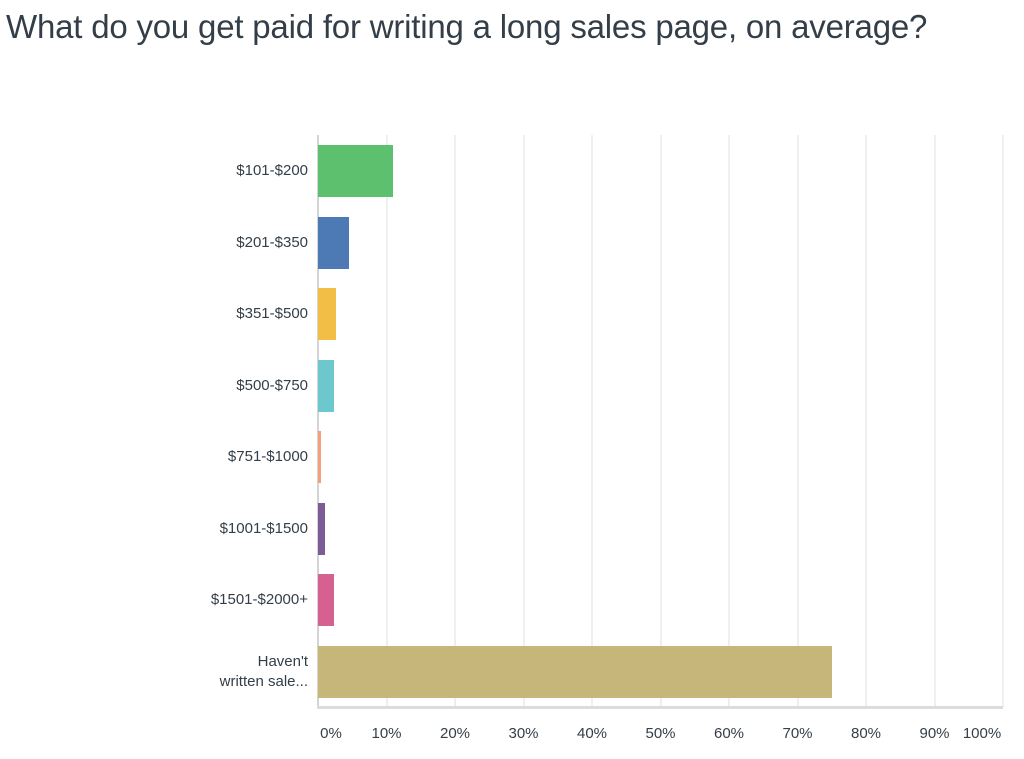 The height and width of the screenshot is (759, 1024). What do you see at coordinates (729, 733) in the screenshot?
I see `x-tick-label: 60%` at bounding box center [729, 733].